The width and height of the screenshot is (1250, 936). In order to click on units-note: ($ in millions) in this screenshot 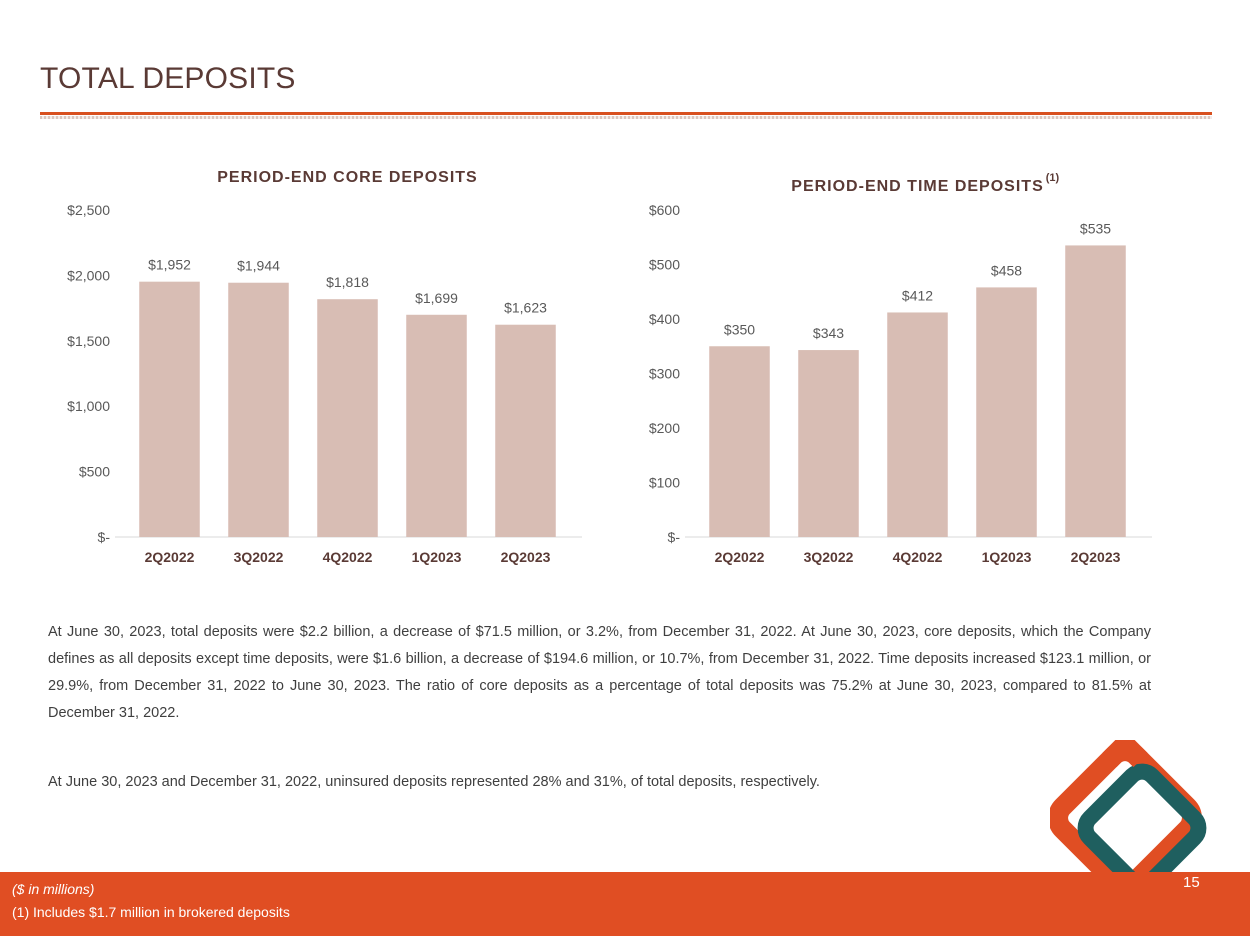, I will do `click(53, 889)`.